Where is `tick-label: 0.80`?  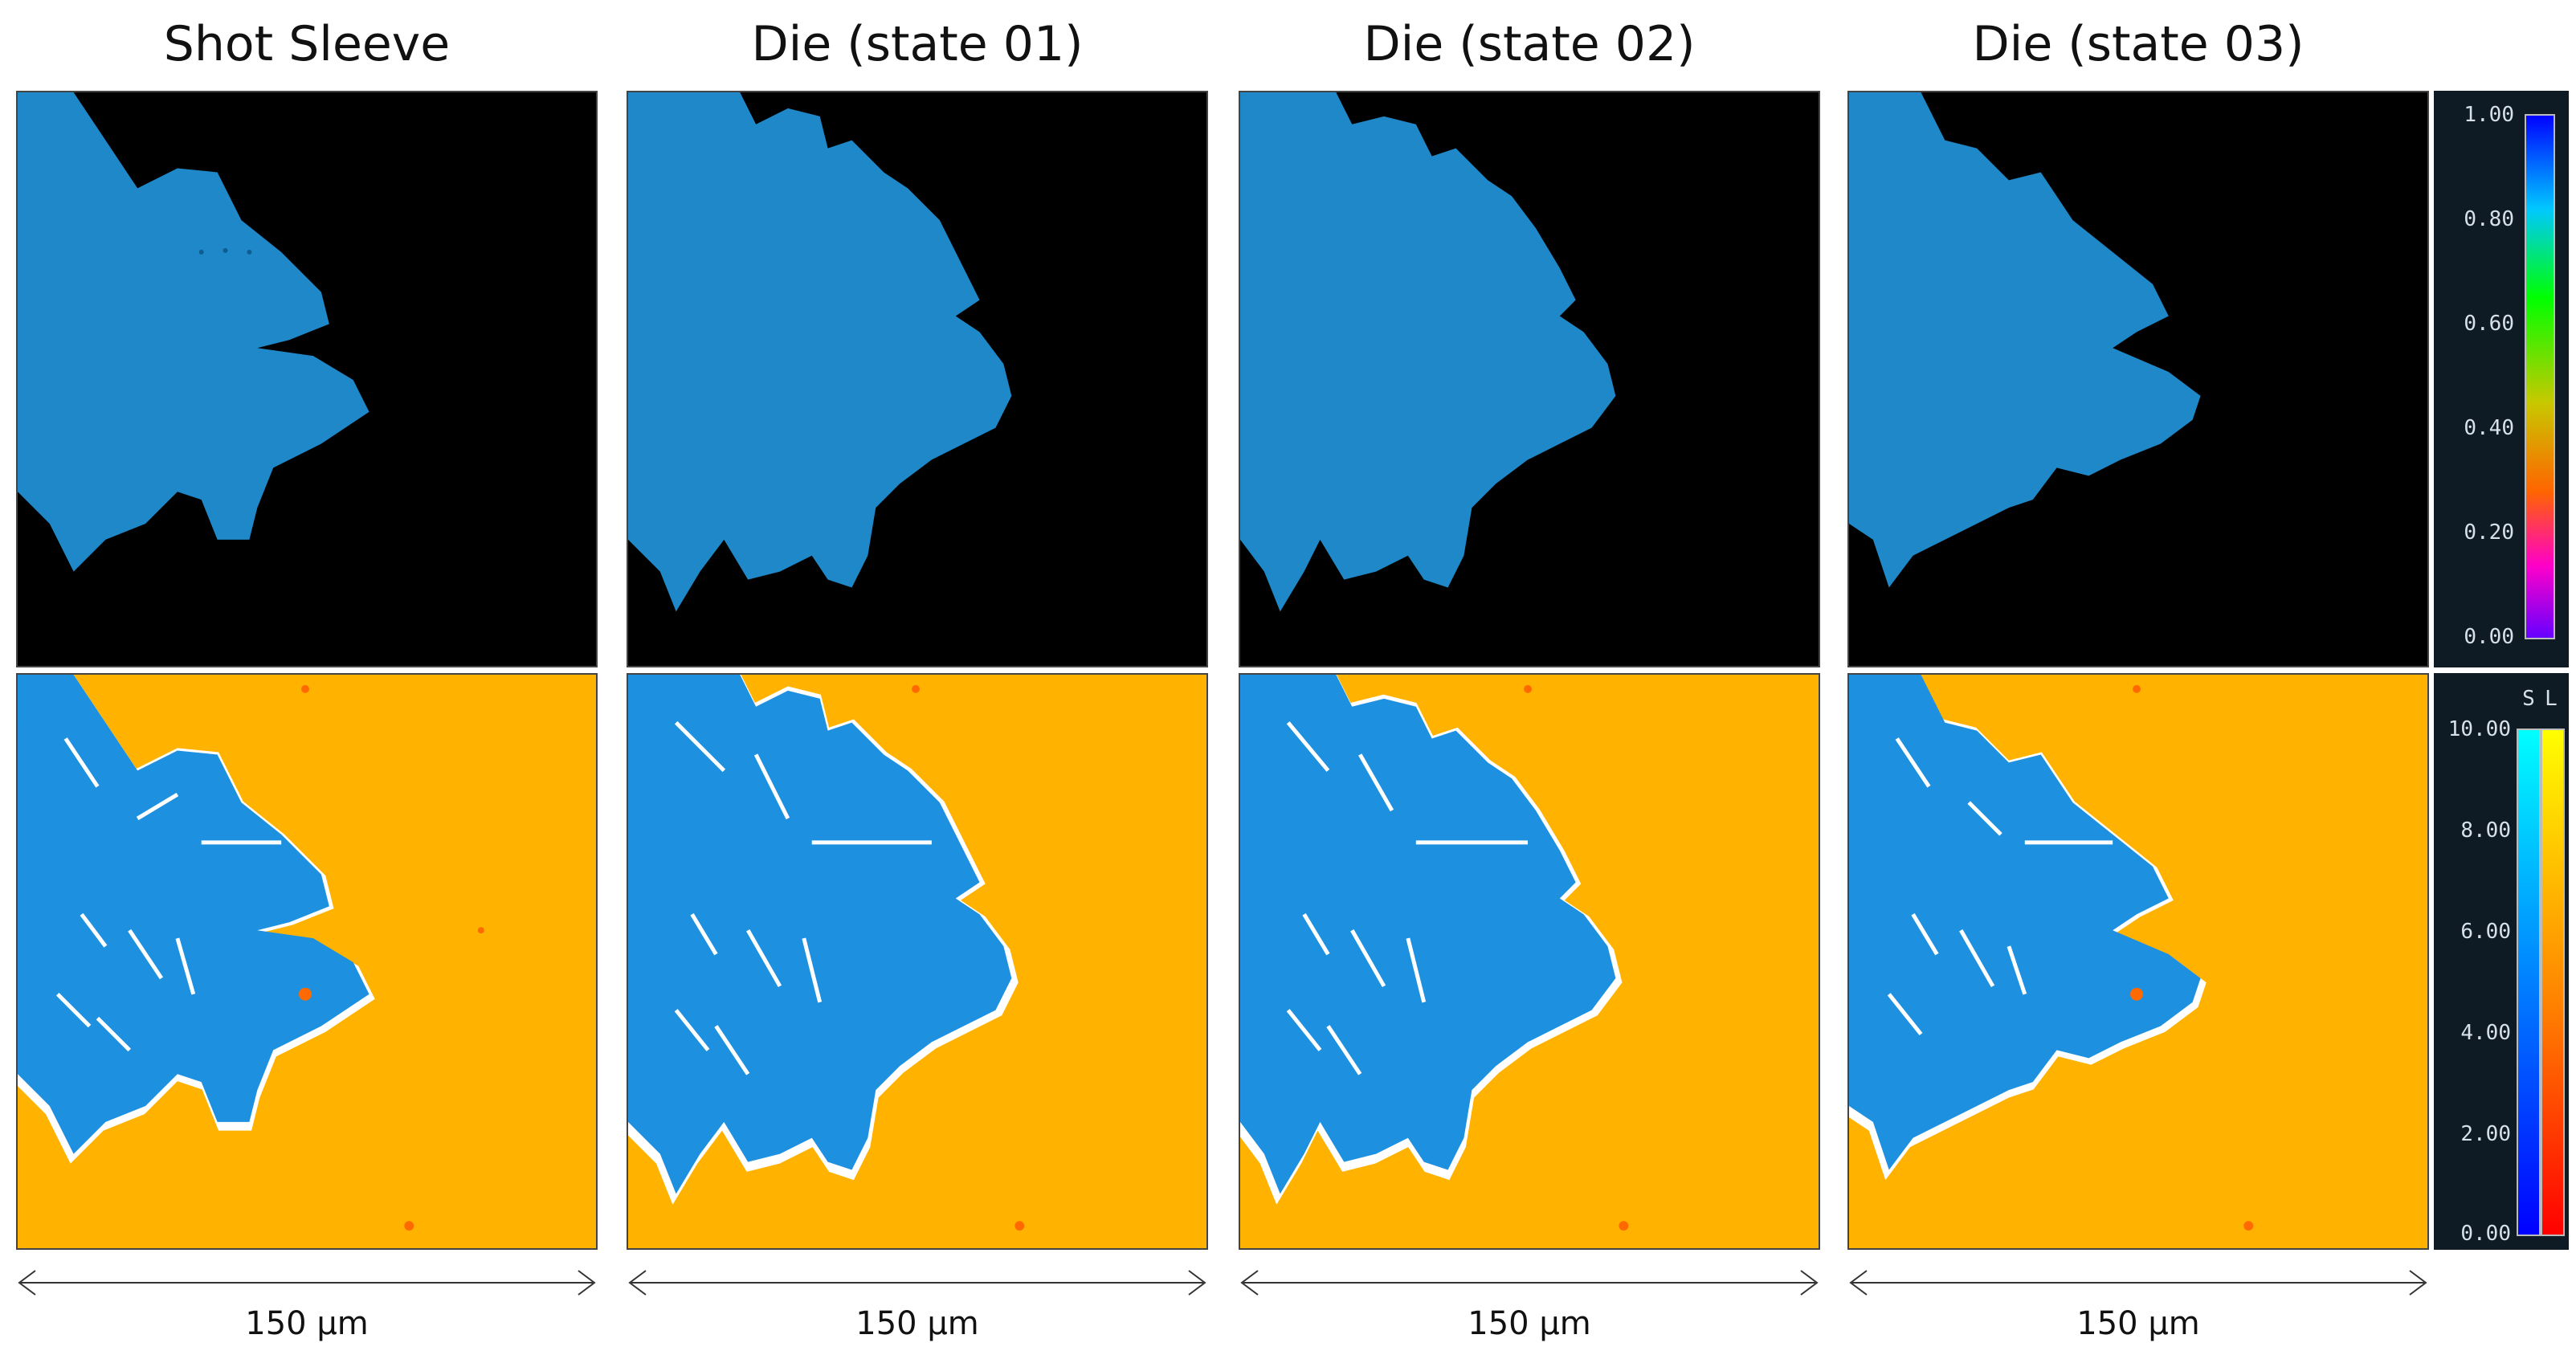 tick-label: 0.80 is located at coordinates (2489, 219).